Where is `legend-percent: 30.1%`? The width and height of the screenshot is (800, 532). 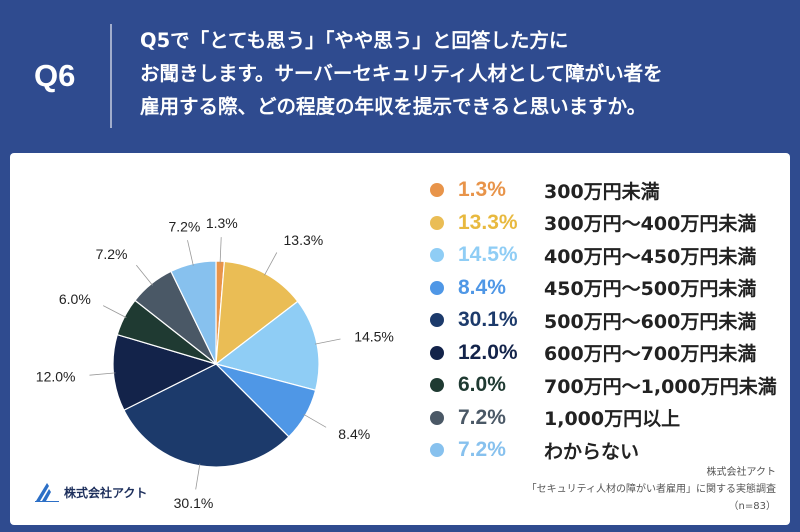
legend-percent: 30.1% is located at coordinates (488, 319).